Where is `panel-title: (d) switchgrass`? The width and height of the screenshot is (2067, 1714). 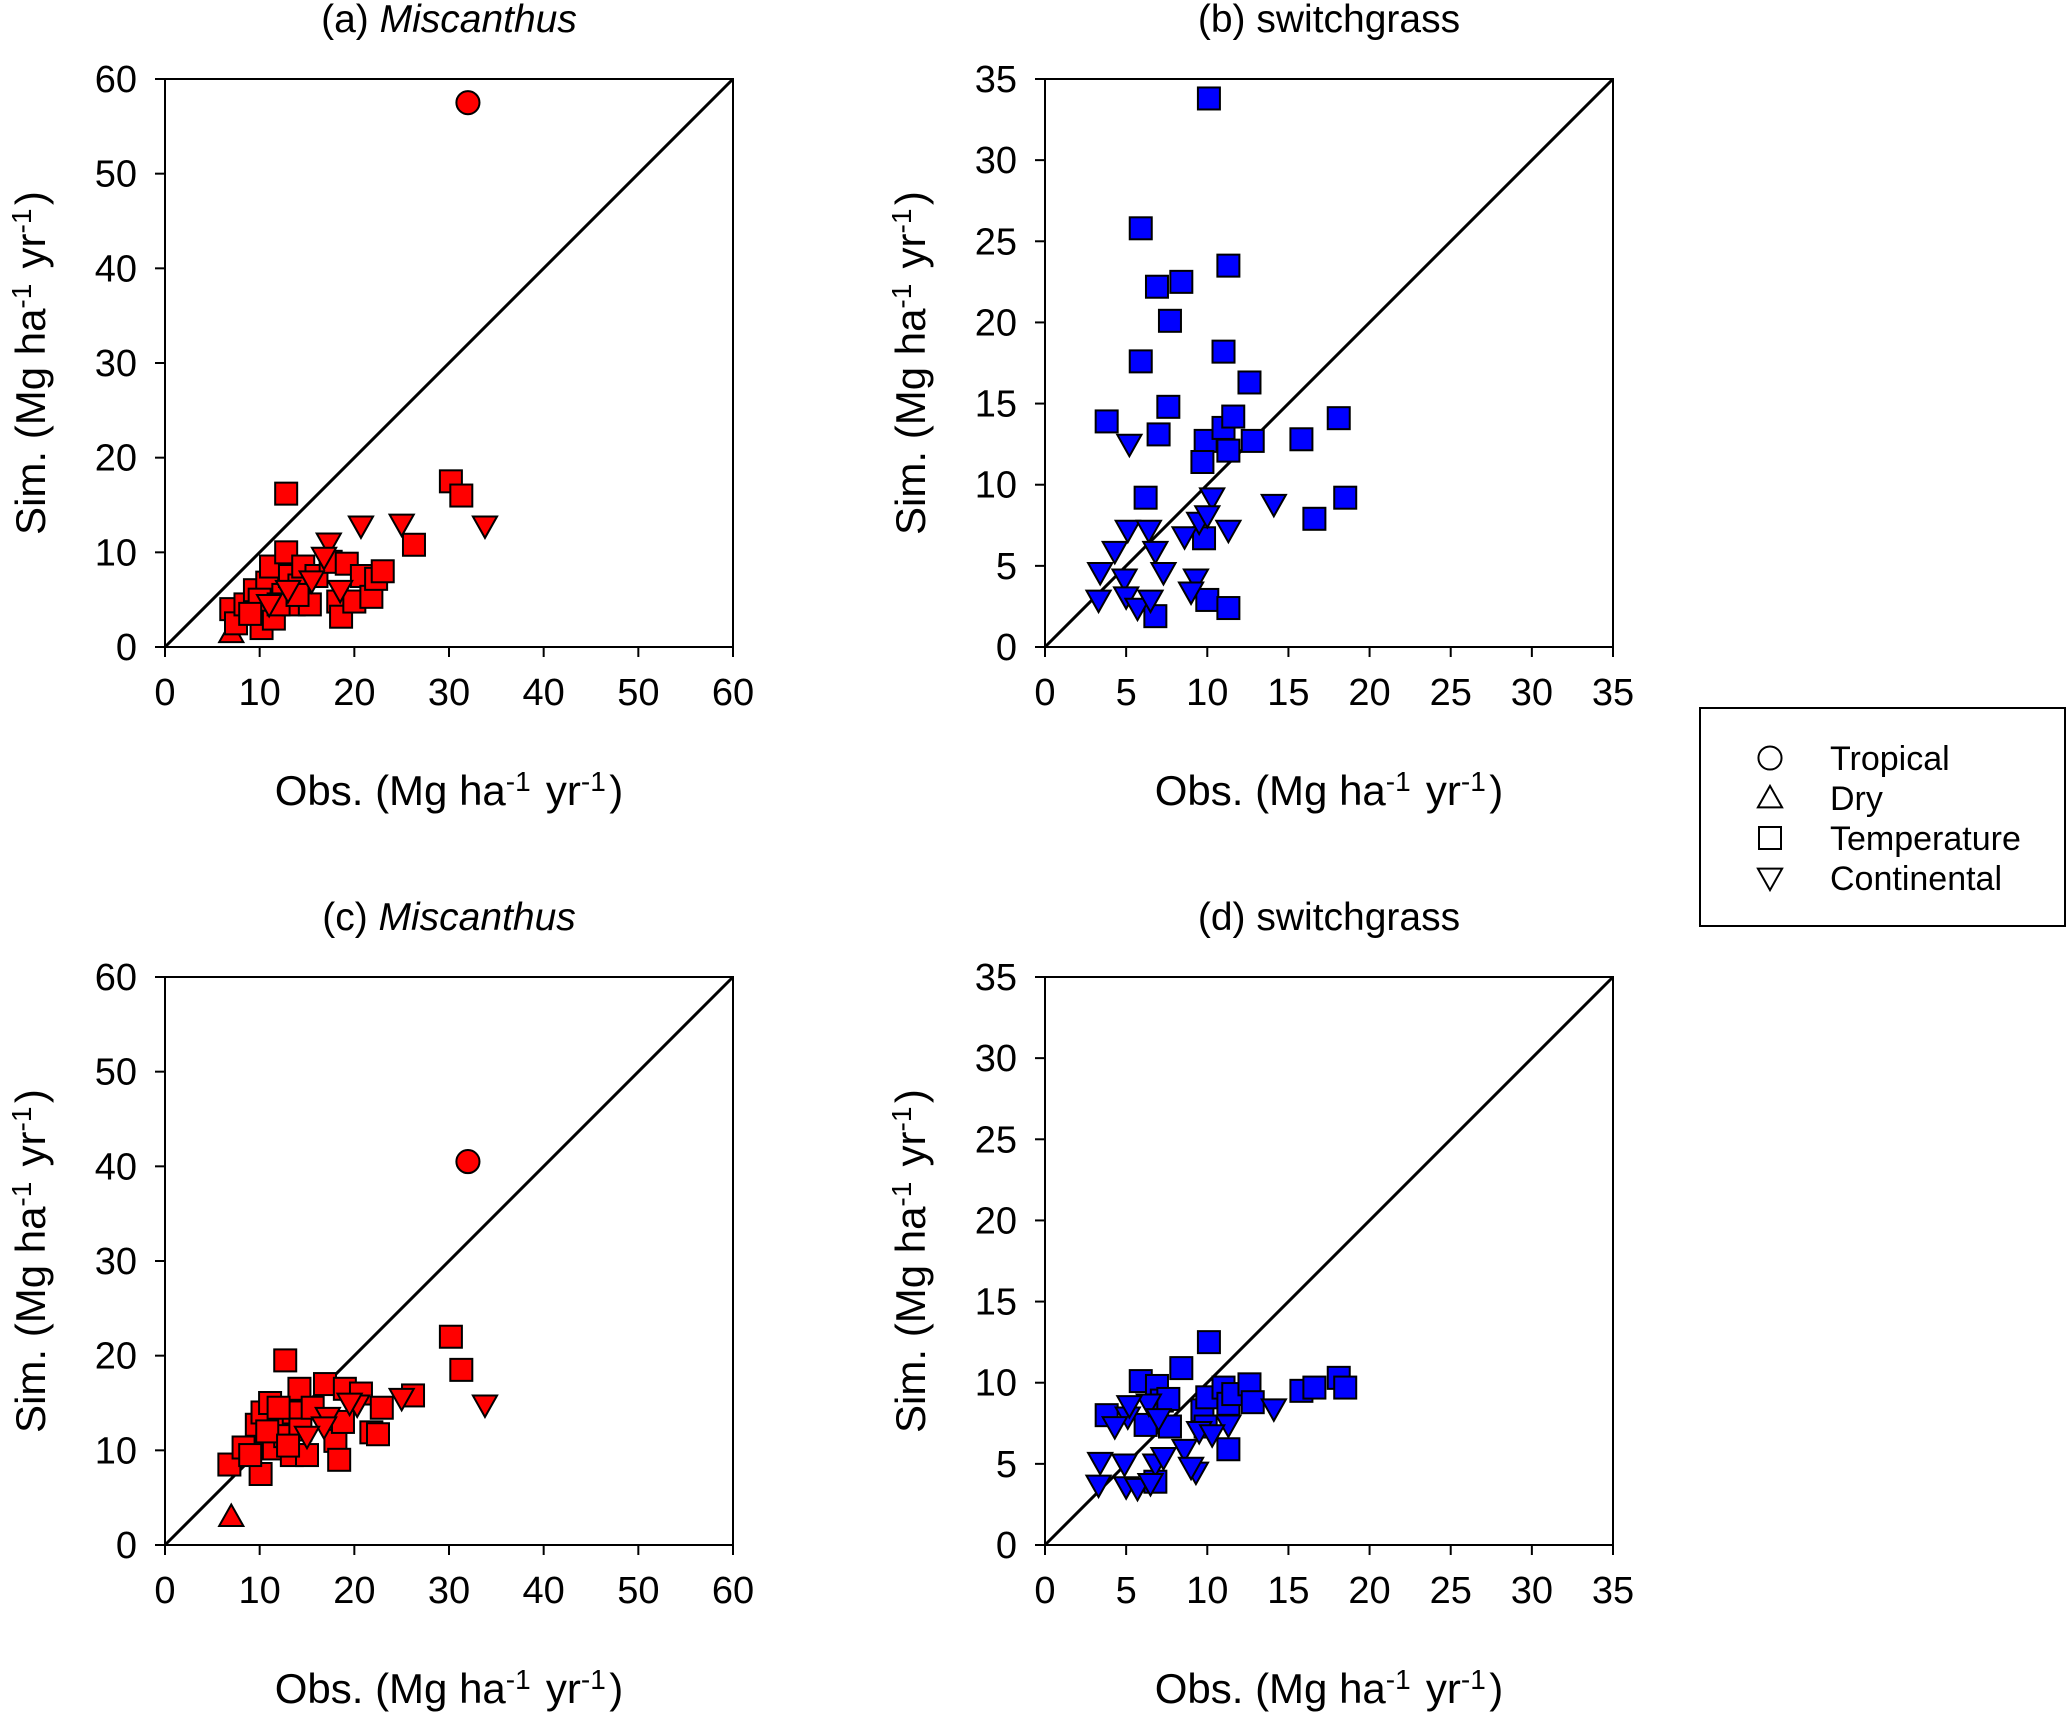 panel-title: (d) switchgrass is located at coordinates (1329, 917).